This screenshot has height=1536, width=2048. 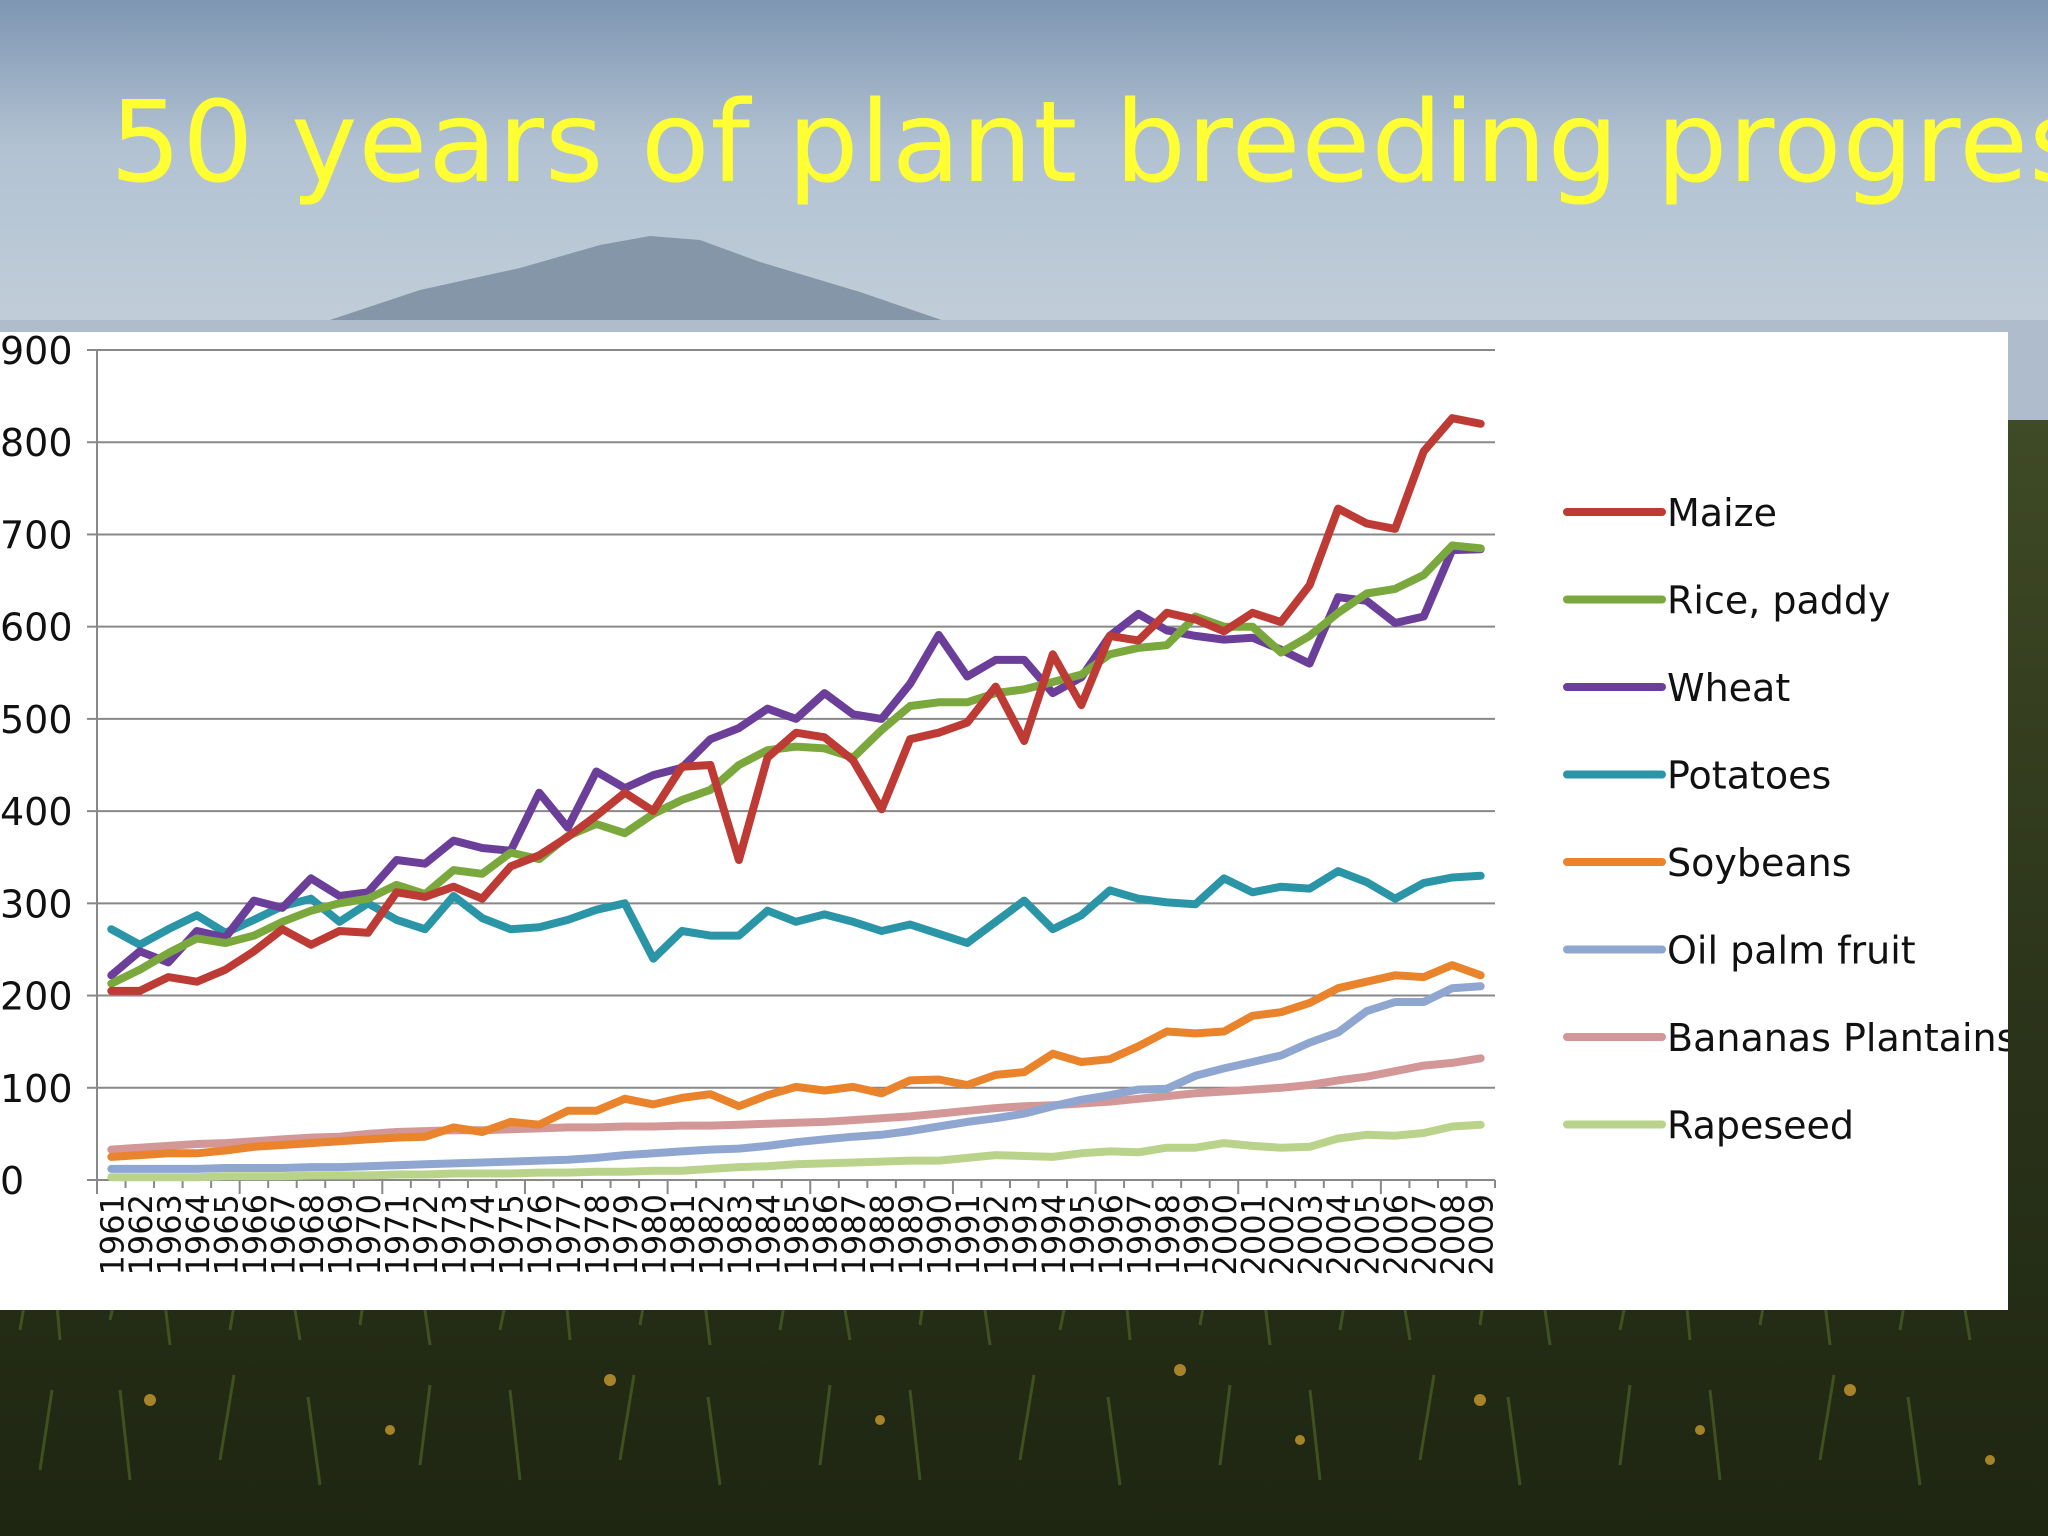 What do you see at coordinates (1196, 1234) in the screenshot?
I see `x-tick-label: 1999` at bounding box center [1196, 1234].